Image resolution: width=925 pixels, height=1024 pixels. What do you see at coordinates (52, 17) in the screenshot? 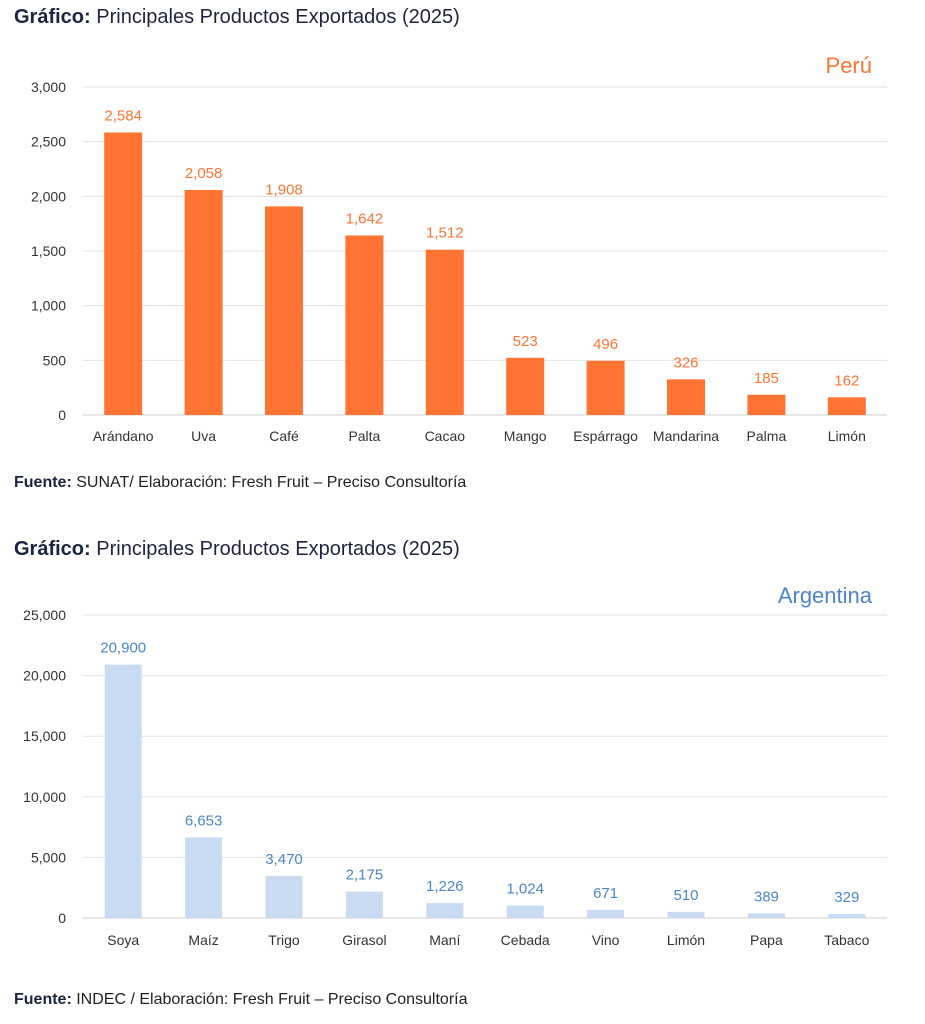
I see `chart-1-heading-bold: Gráfico:` at bounding box center [52, 17].